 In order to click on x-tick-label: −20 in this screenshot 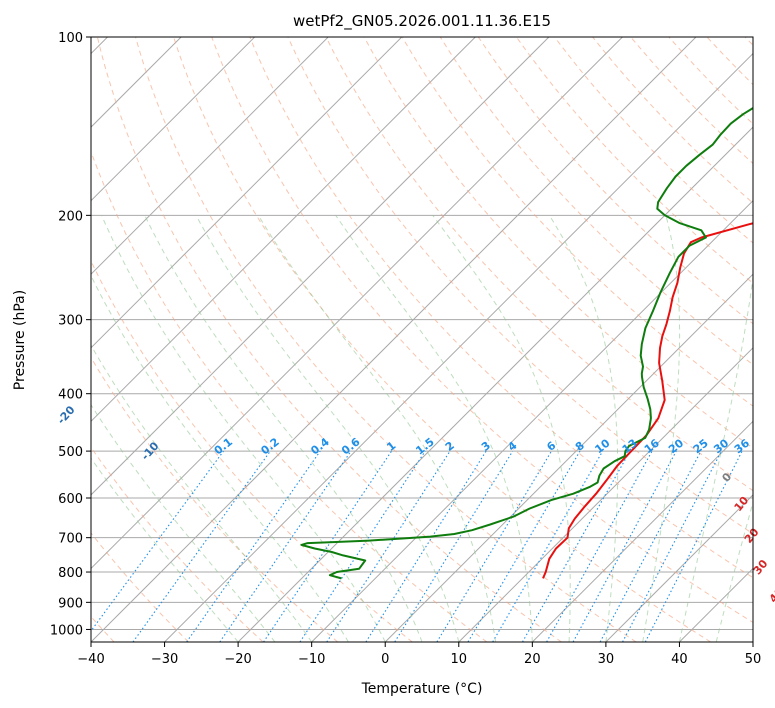, I will do `click(237, 659)`.